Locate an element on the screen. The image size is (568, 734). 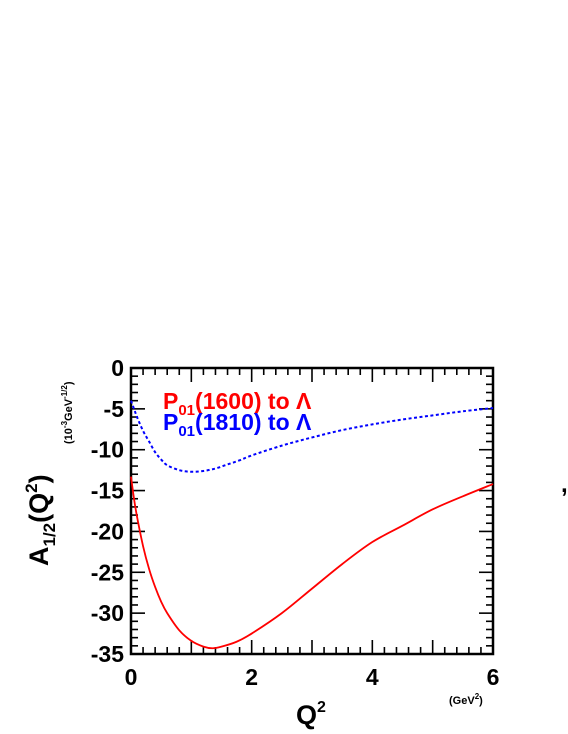
legend-0-sub: 01 is located at coordinates (186, 410).